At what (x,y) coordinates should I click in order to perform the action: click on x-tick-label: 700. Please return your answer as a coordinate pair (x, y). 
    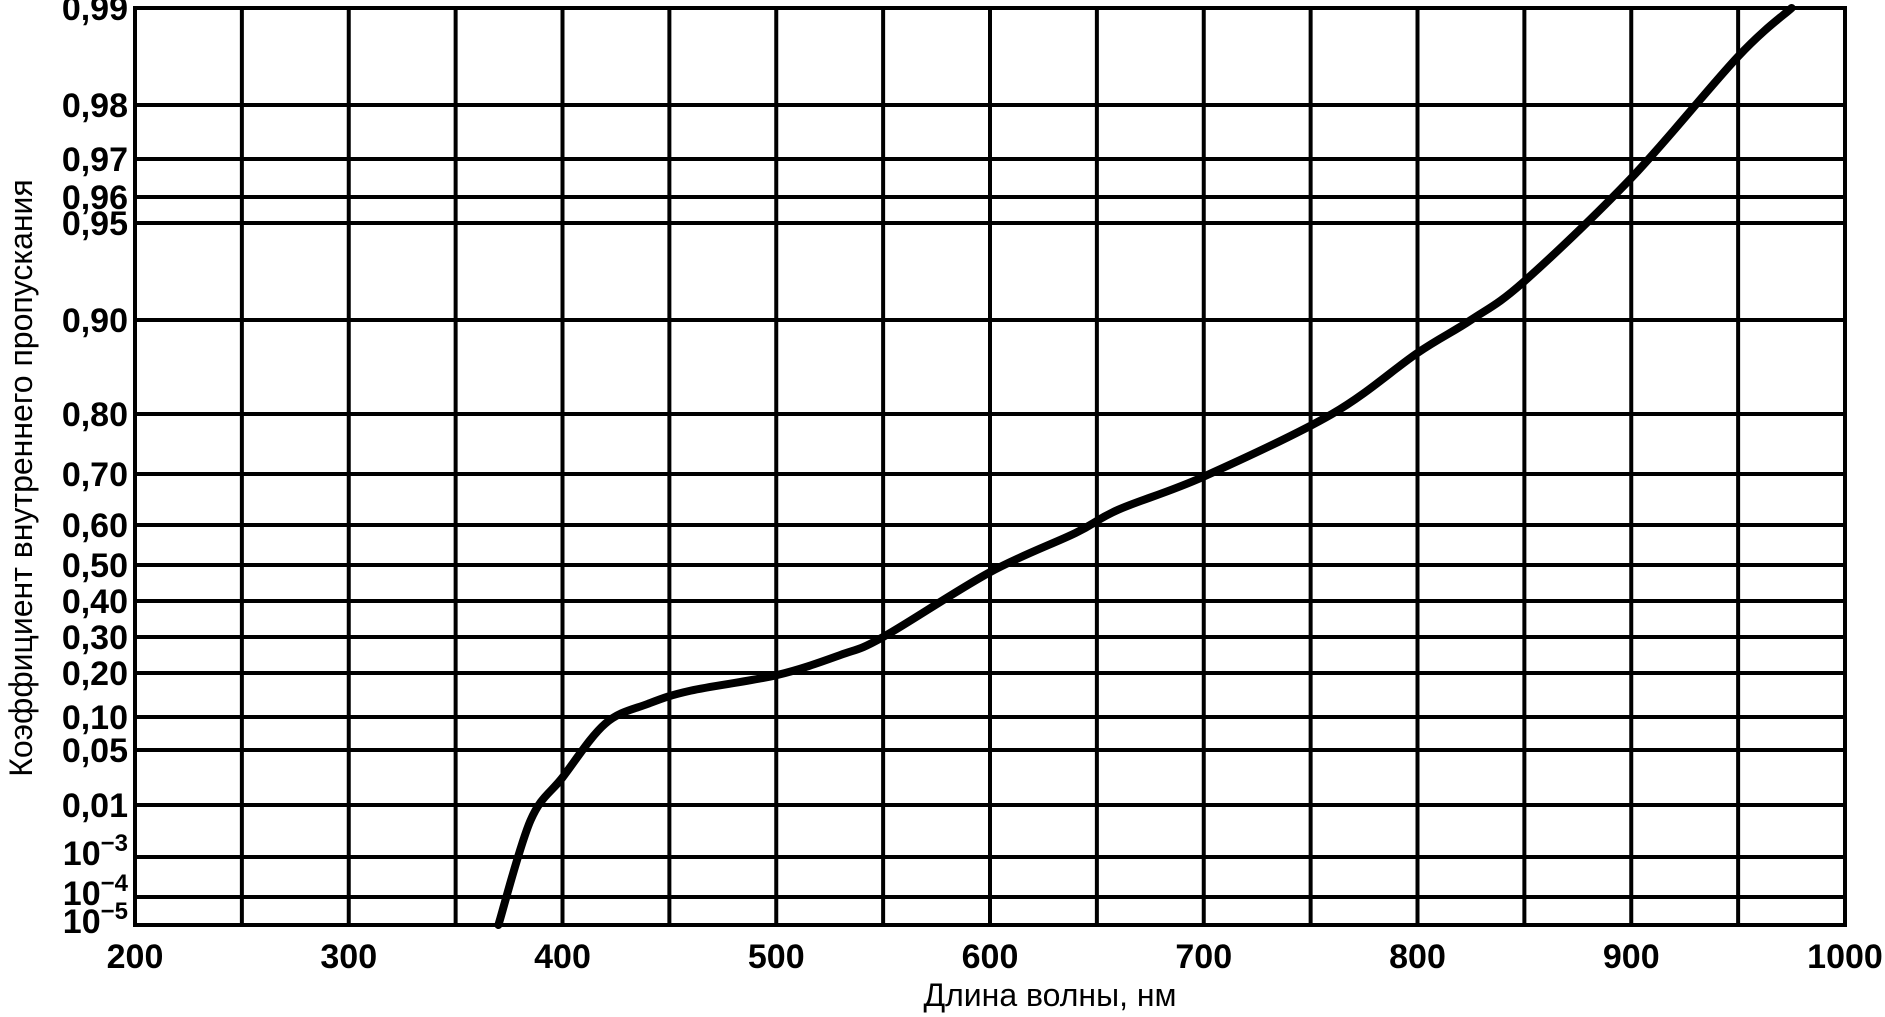
    Looking at the image, I should click on (1203, 957).